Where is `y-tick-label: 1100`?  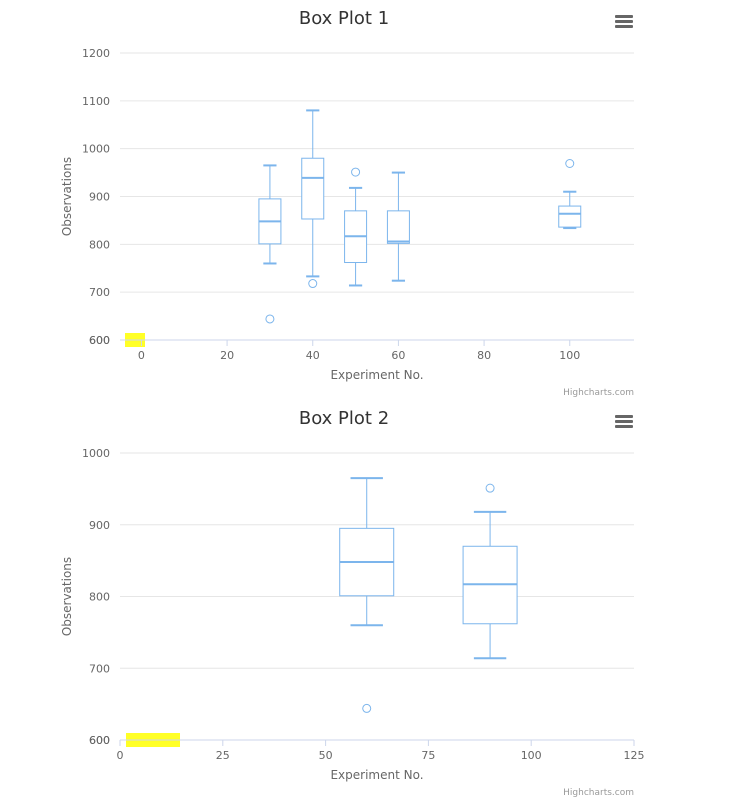
y-tick-label: 1100 is located at coordinates (96, 101).